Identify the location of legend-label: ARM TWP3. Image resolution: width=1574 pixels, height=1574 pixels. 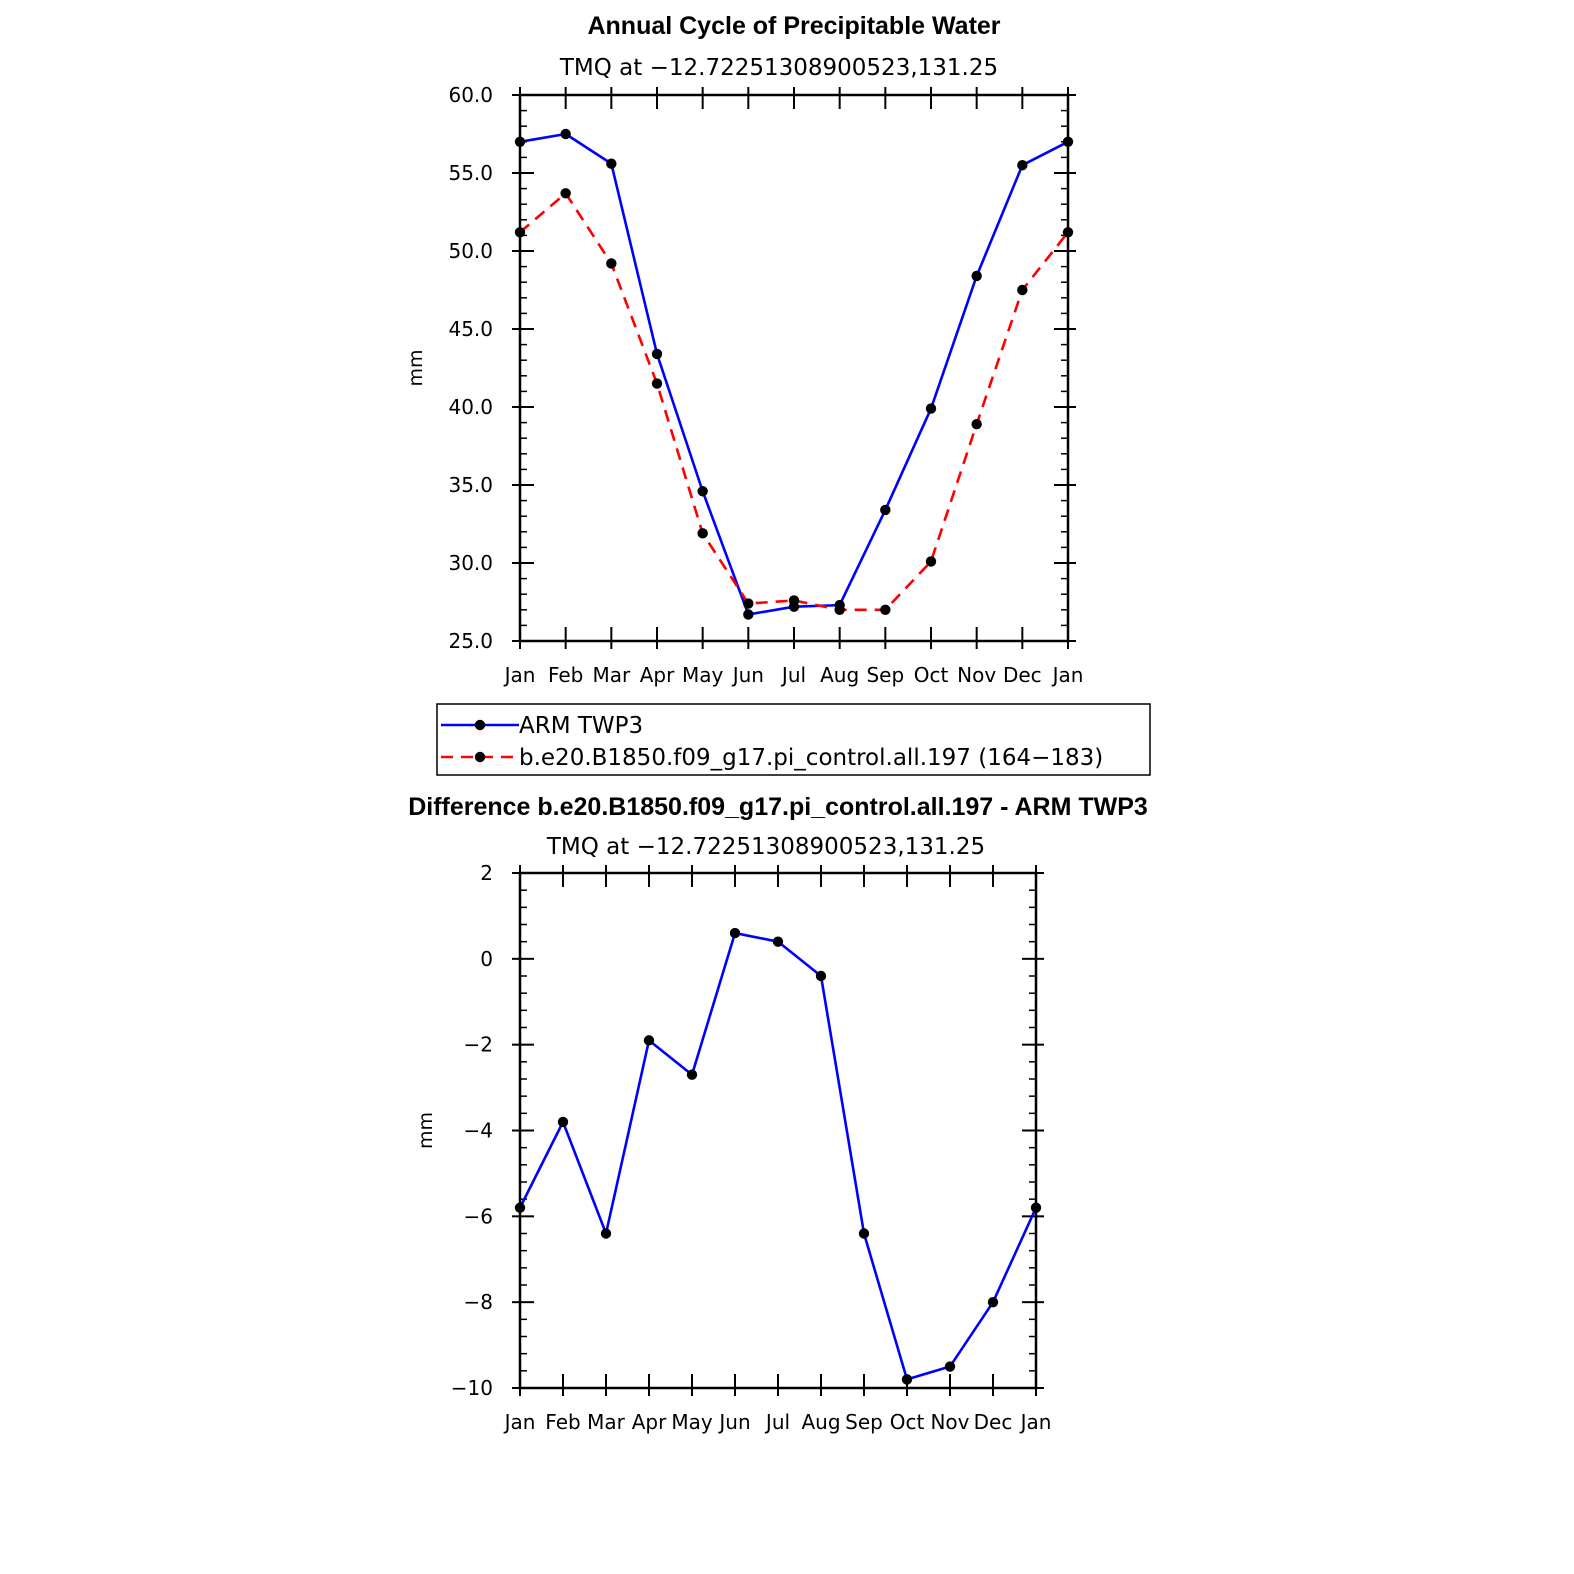
(581, 726).